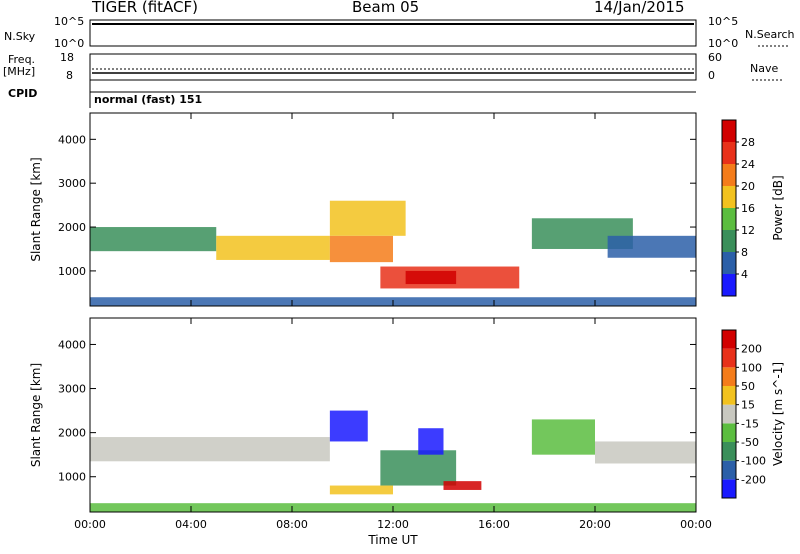 Image resolution: width=800 pixels, height=554 pixels. What do you see at coordinates (393, 524) in the screenshot?
I see `velocity-xtick-label: 12:00` at bounding box center [393, 524].